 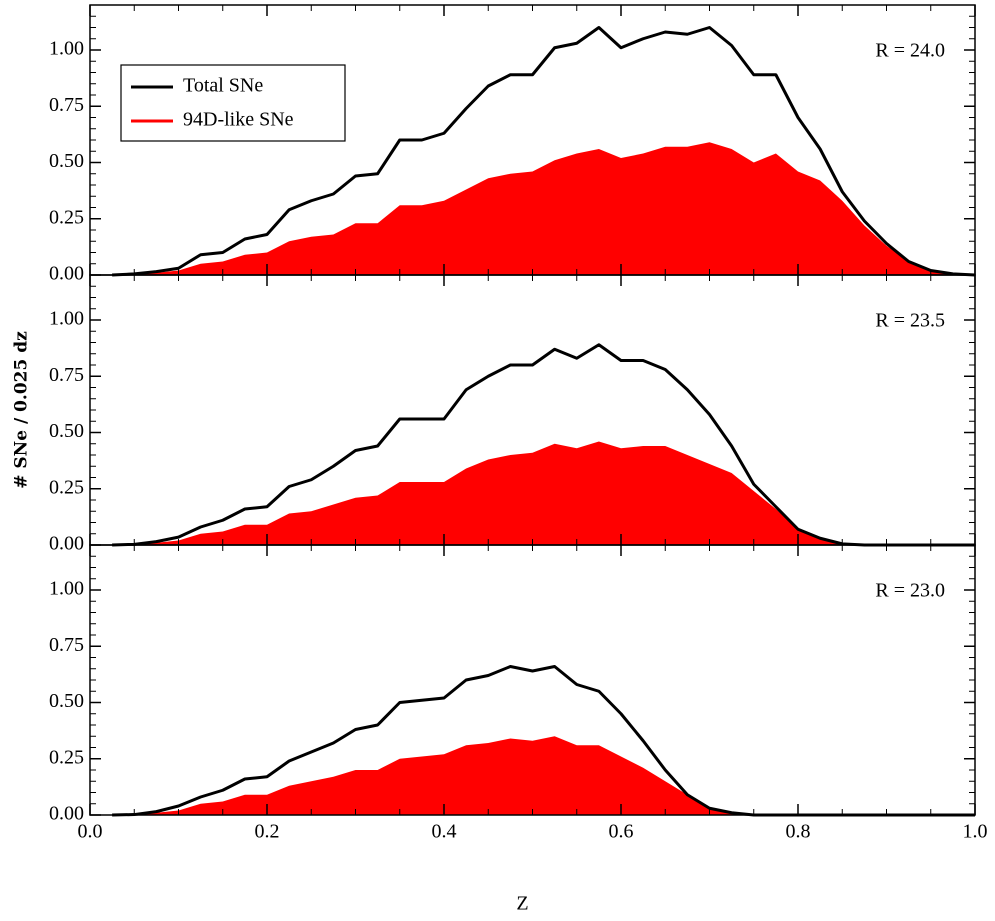 I want to click on legend-box, so click(x=233, y=103).